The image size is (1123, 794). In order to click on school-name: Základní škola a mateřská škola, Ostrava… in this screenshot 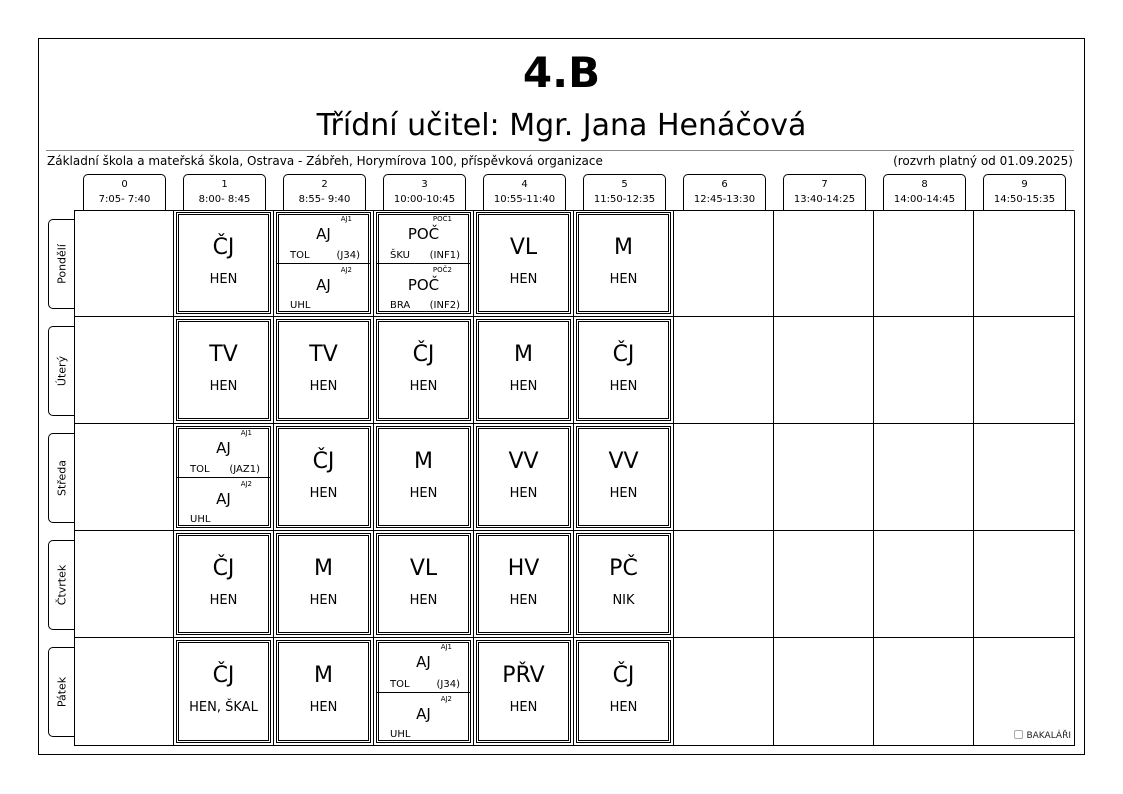, I will do `click(325, 161)`.